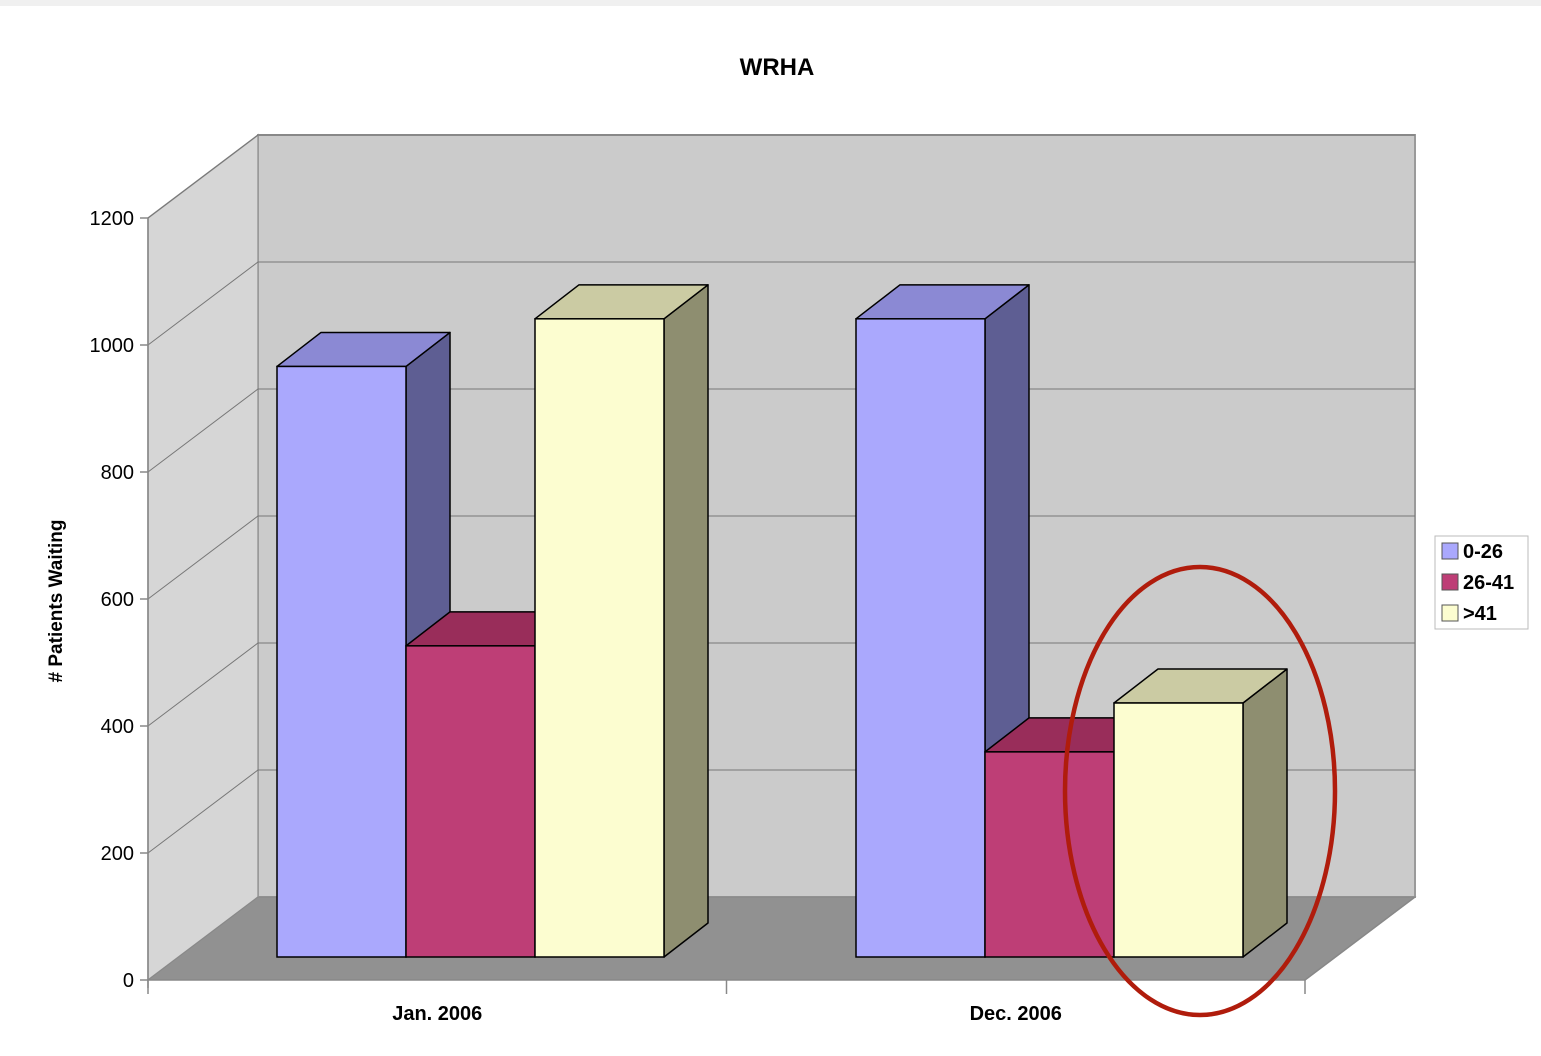  What do you see at coordinates (117, 473) in the screenshot?
I see `y-tick-label: 800` at bounding box center [117, 473].